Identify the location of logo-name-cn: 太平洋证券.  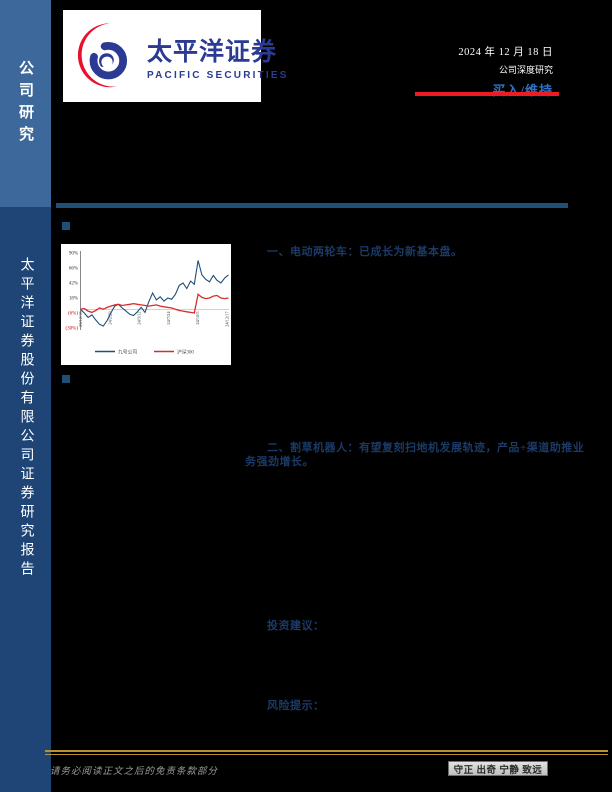
(212, 52).